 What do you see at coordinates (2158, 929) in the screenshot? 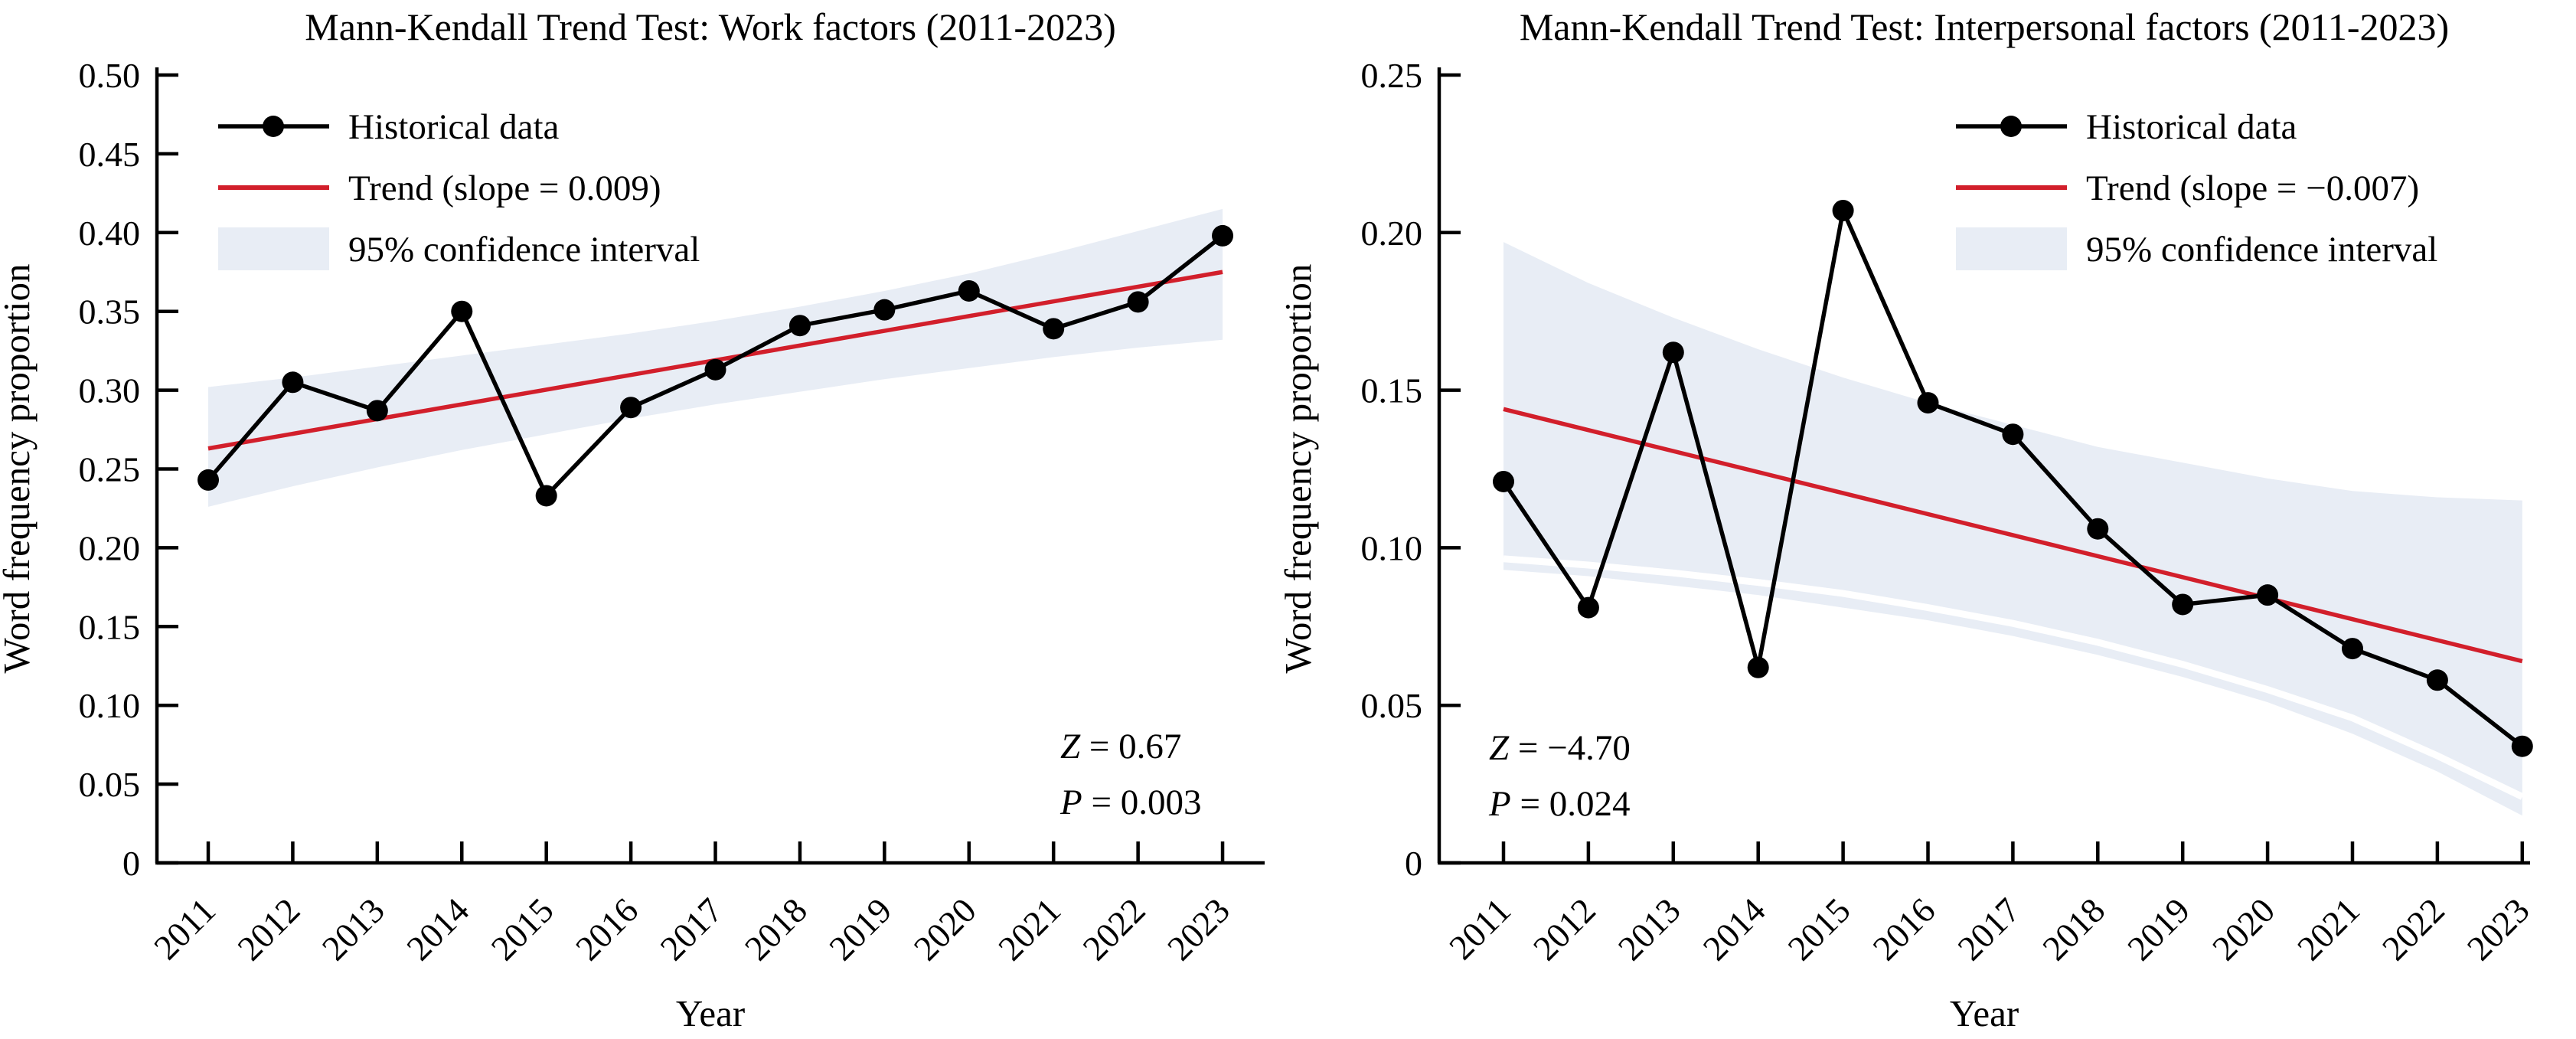
I see `x-tick-label: 2019` at bounding box center [2158, 929].